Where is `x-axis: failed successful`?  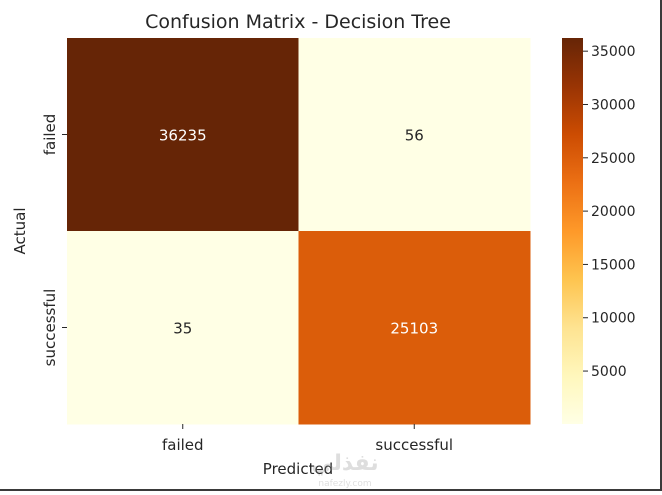 x-axis: failed successful is located at coordinates (307, 439).